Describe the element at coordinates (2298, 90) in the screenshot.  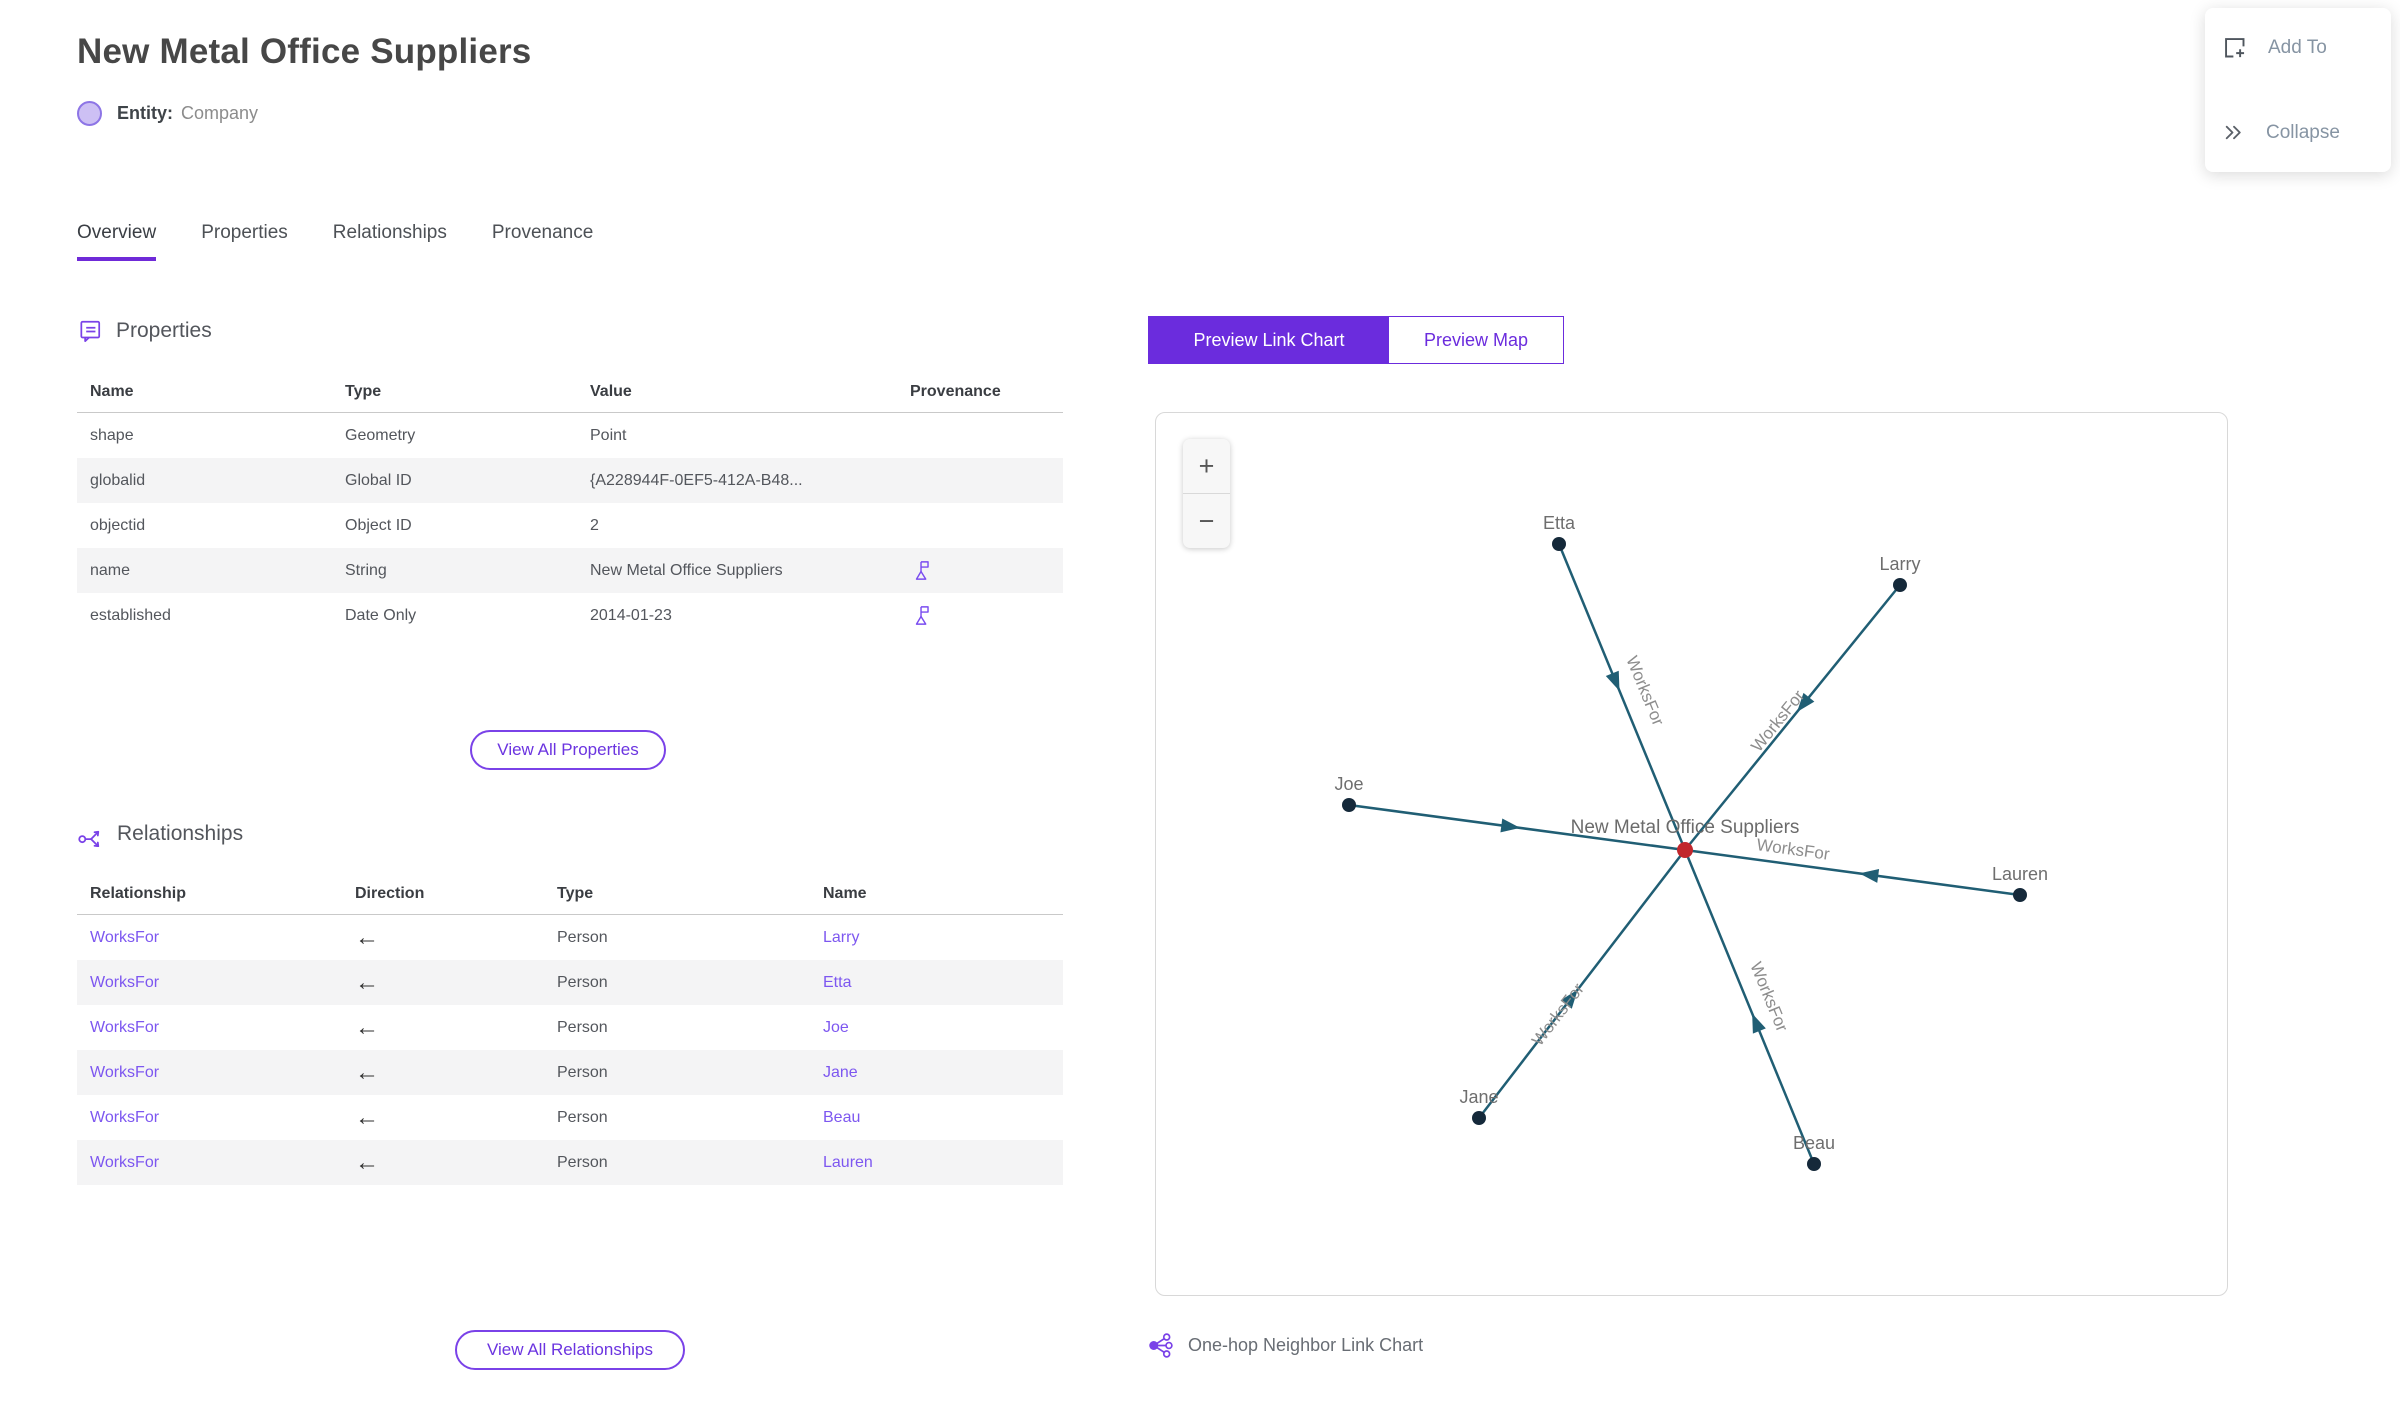
I see `actions-panel: Add To Collapse` at that location.